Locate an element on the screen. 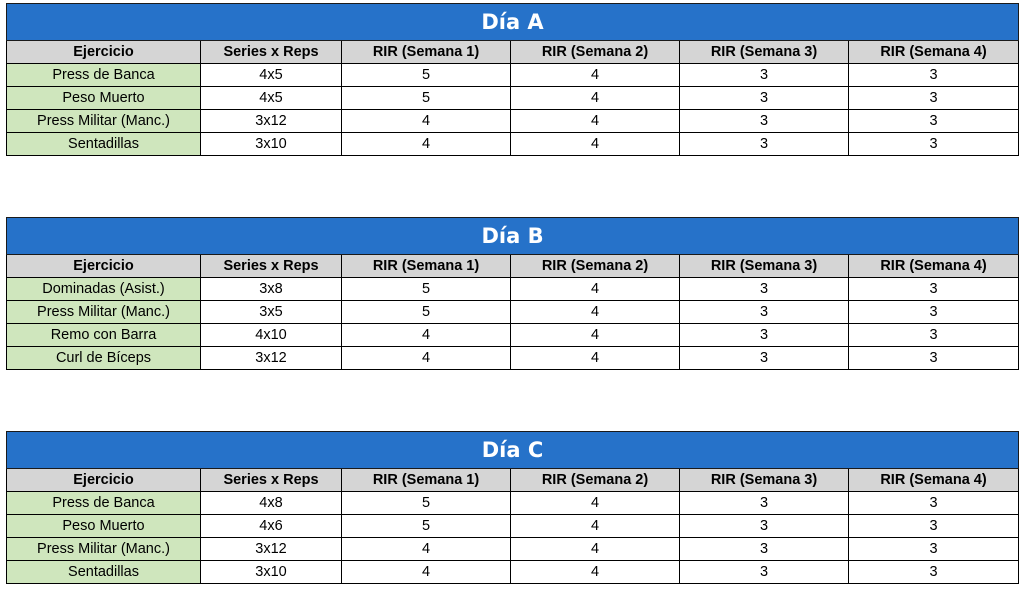 This screenshot has height=592, width=1024. sets-reps-cell: 3x8 is located at coordinates (271, 289).